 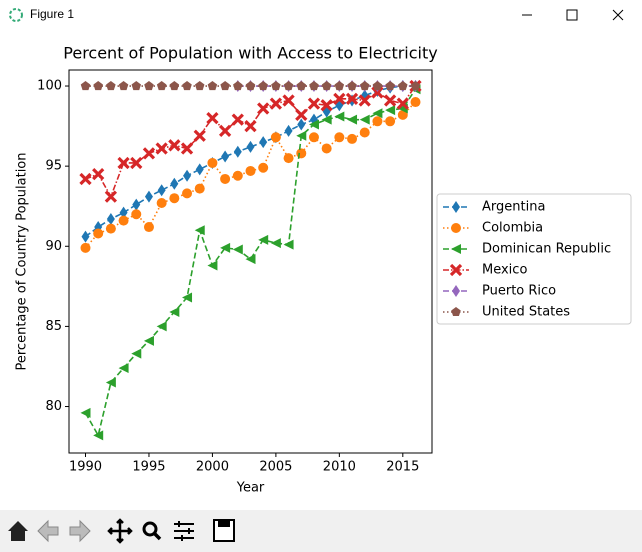 I want to click on back-button, so click(x=48, y=531).